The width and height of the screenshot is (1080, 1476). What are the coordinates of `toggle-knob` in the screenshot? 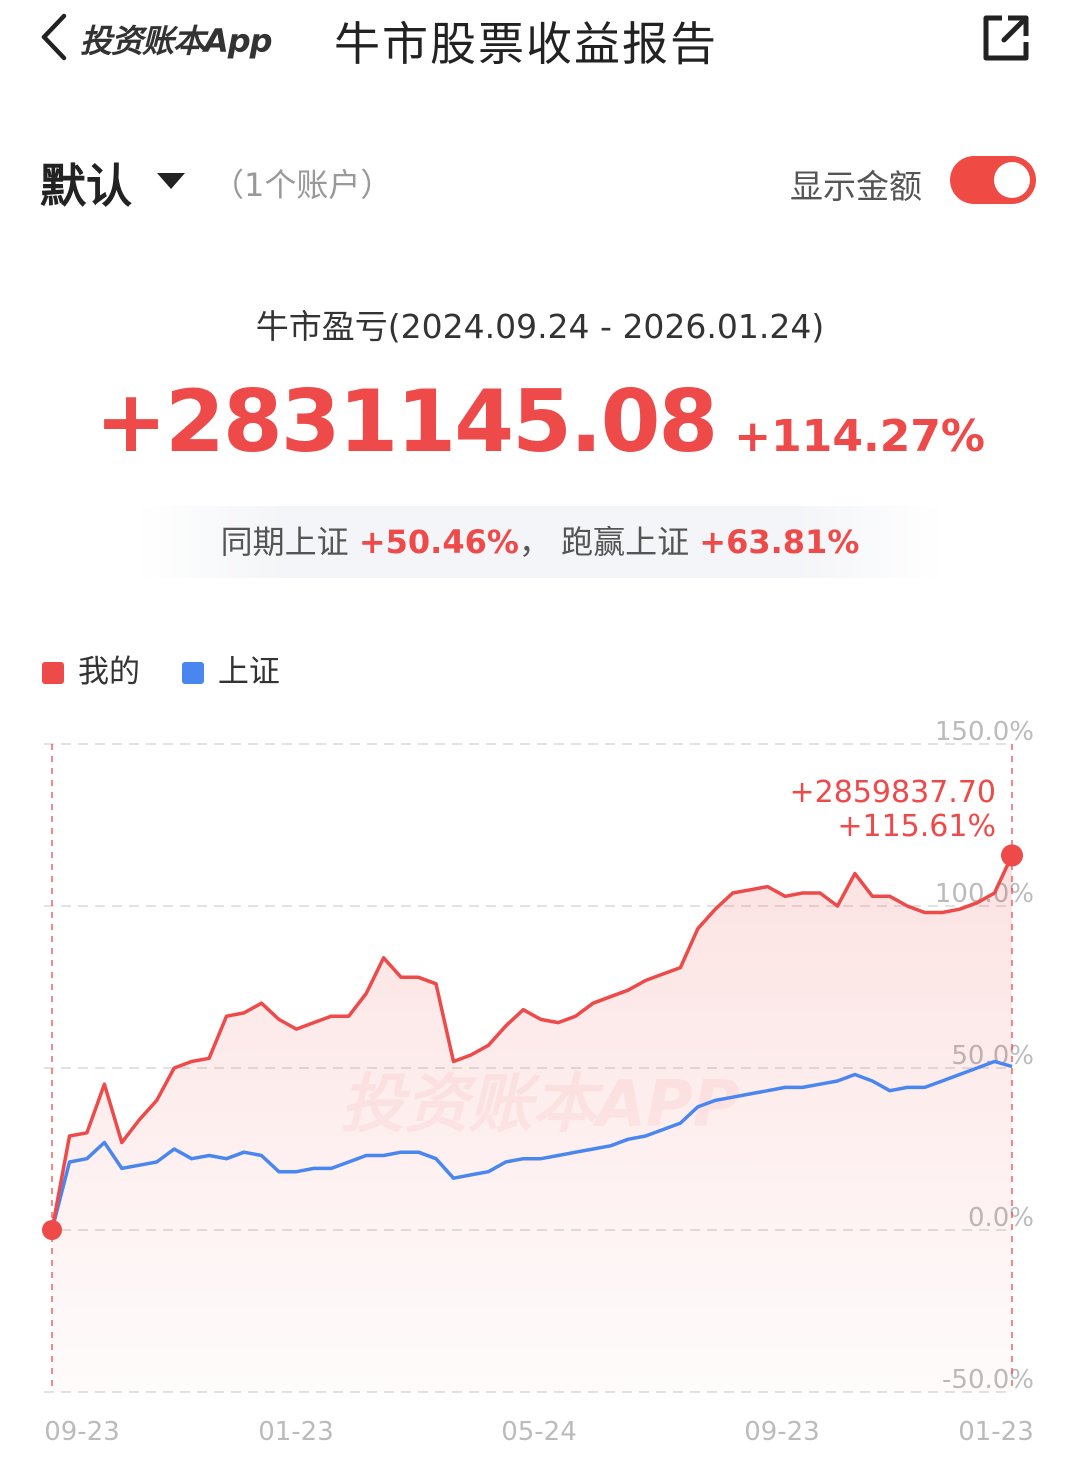 It's located at (1012, 180).